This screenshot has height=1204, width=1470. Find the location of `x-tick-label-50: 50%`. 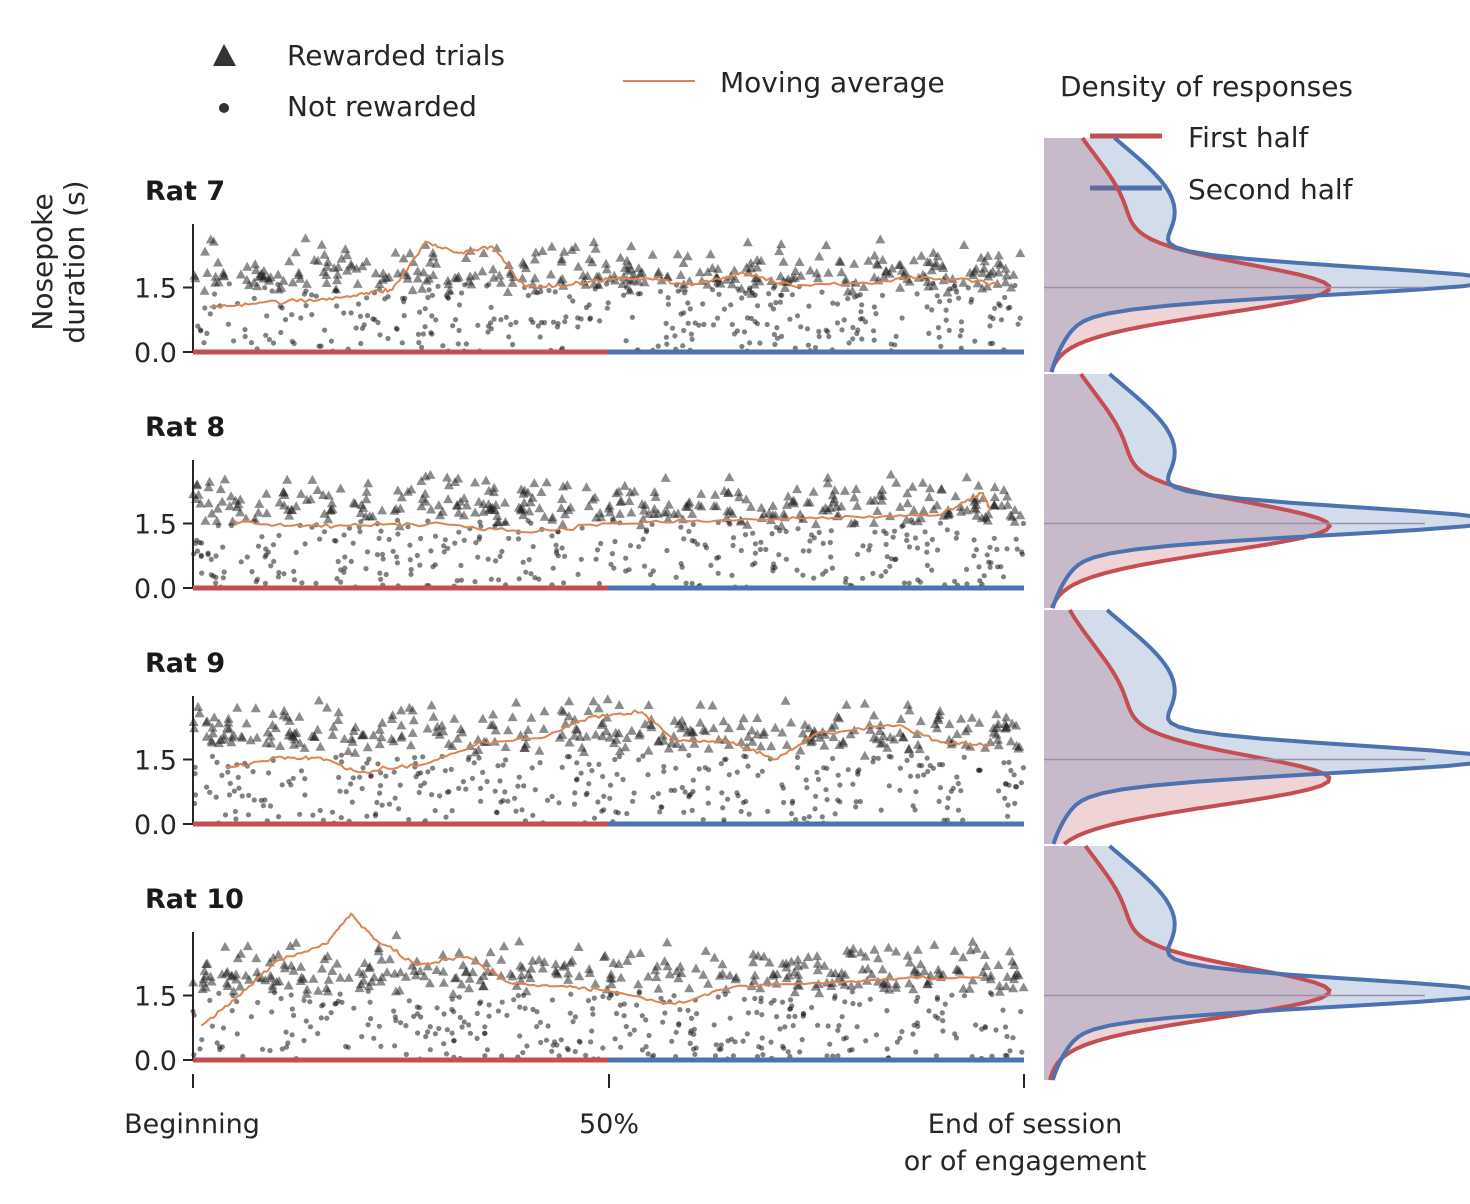

x-tick-label-50: 50% is located at coordinates (609, 1124).